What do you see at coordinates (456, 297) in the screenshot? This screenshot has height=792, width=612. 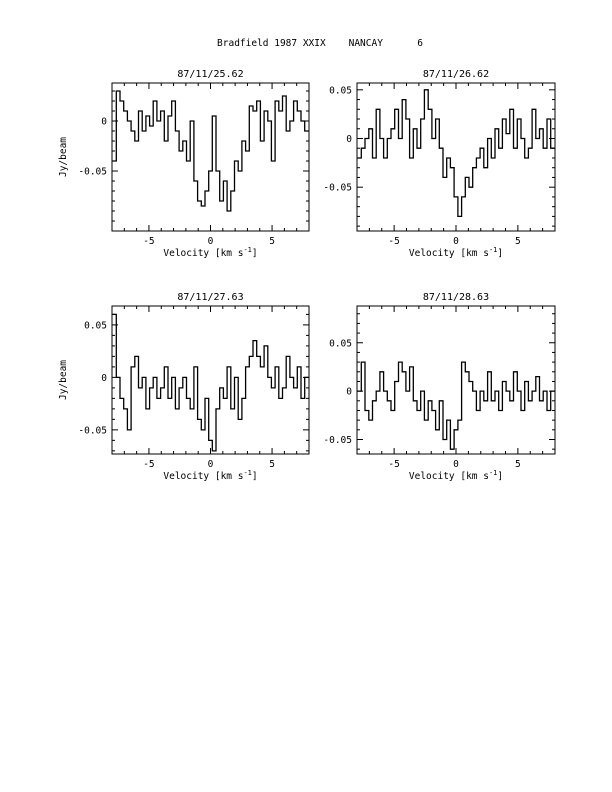 I see `panel-title: 87/11/28.63` at bounding box center [456, 297].